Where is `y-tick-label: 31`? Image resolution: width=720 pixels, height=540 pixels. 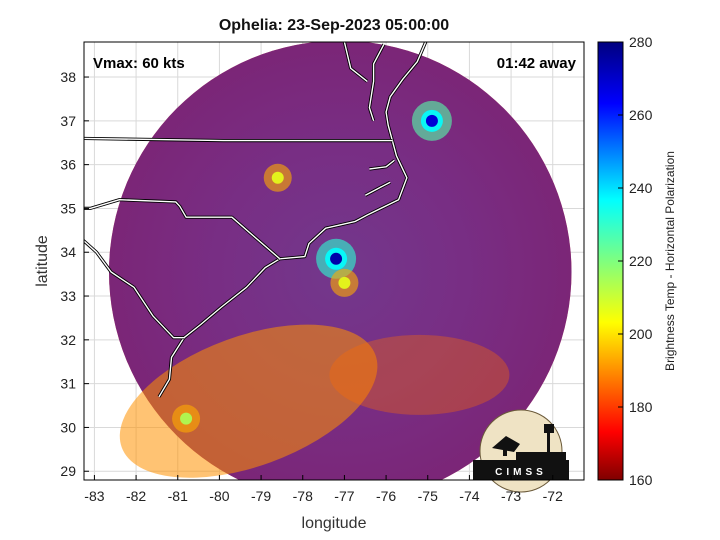 y-tick-label: 31 is located at coordinates (68, 384).